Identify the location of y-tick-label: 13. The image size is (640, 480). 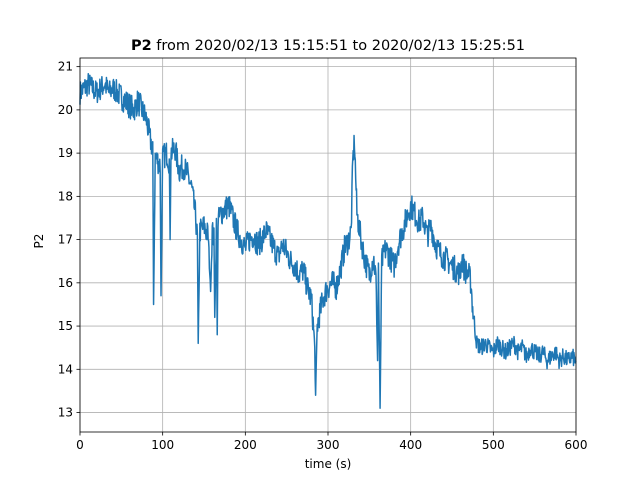
(65, 413).